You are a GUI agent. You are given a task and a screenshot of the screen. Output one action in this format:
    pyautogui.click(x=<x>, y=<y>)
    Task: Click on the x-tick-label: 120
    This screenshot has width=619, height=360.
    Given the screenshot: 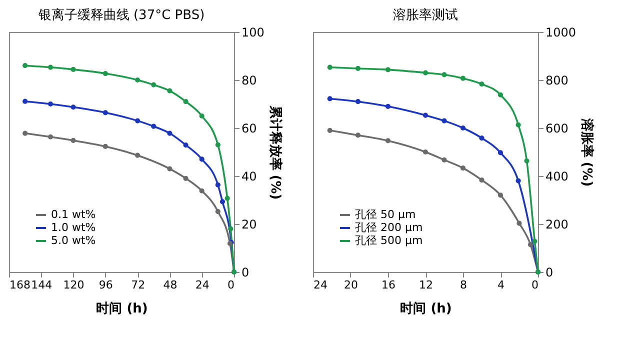 What is the action you would take?
    pyautogui.click(x=73, y=285)
    